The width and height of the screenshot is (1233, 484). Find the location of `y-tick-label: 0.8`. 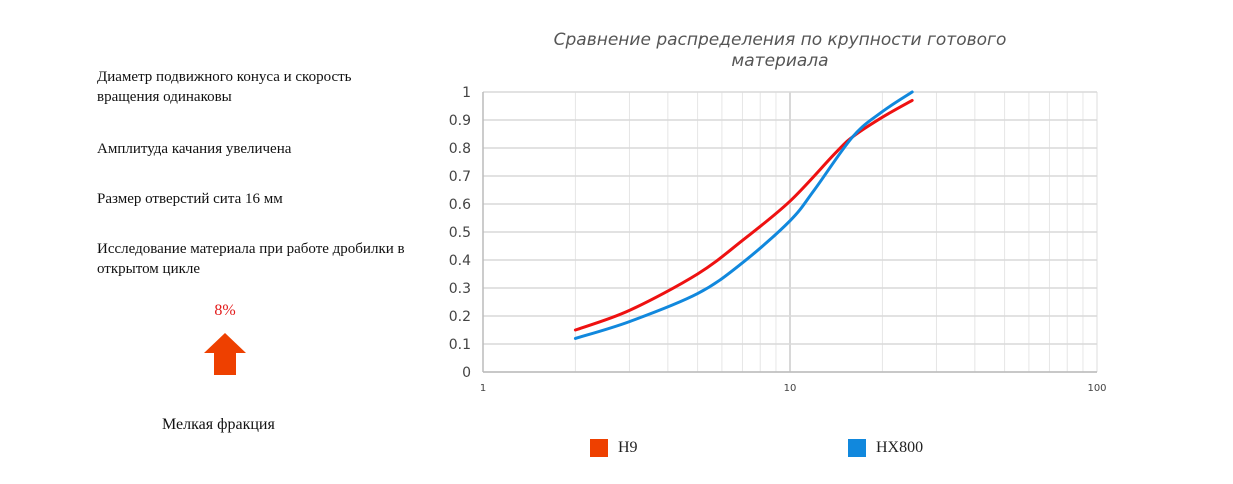

y-tick-label: 0.8 is located at coordinates (460, 149).